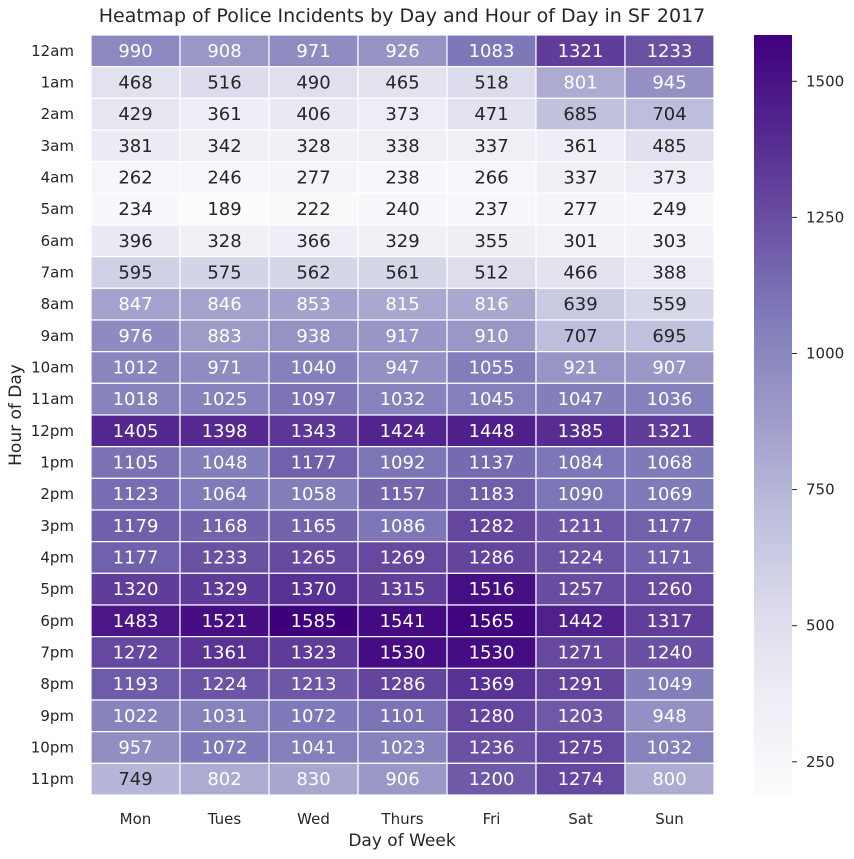 The image size is (854, 859). What do you see at coordinates (136, 526) in the screenshot?
I see `cell-value-label: 1179` at bounding box center [136, 526].